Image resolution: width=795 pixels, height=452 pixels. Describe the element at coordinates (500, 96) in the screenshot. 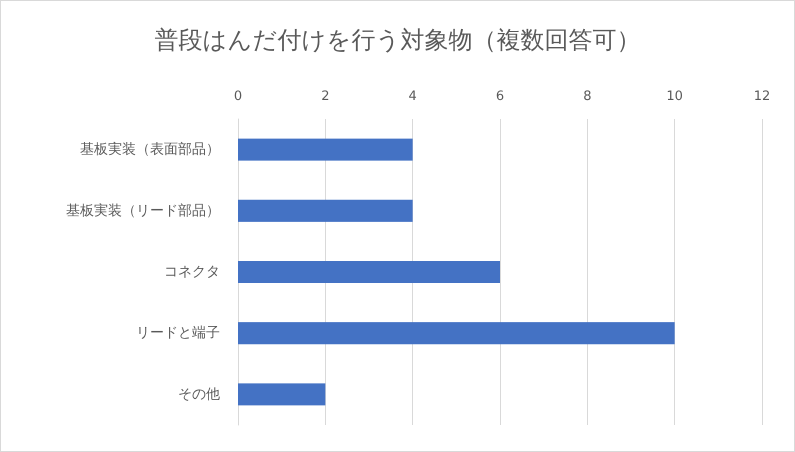

I see `x-tick-label: 6` at that location.